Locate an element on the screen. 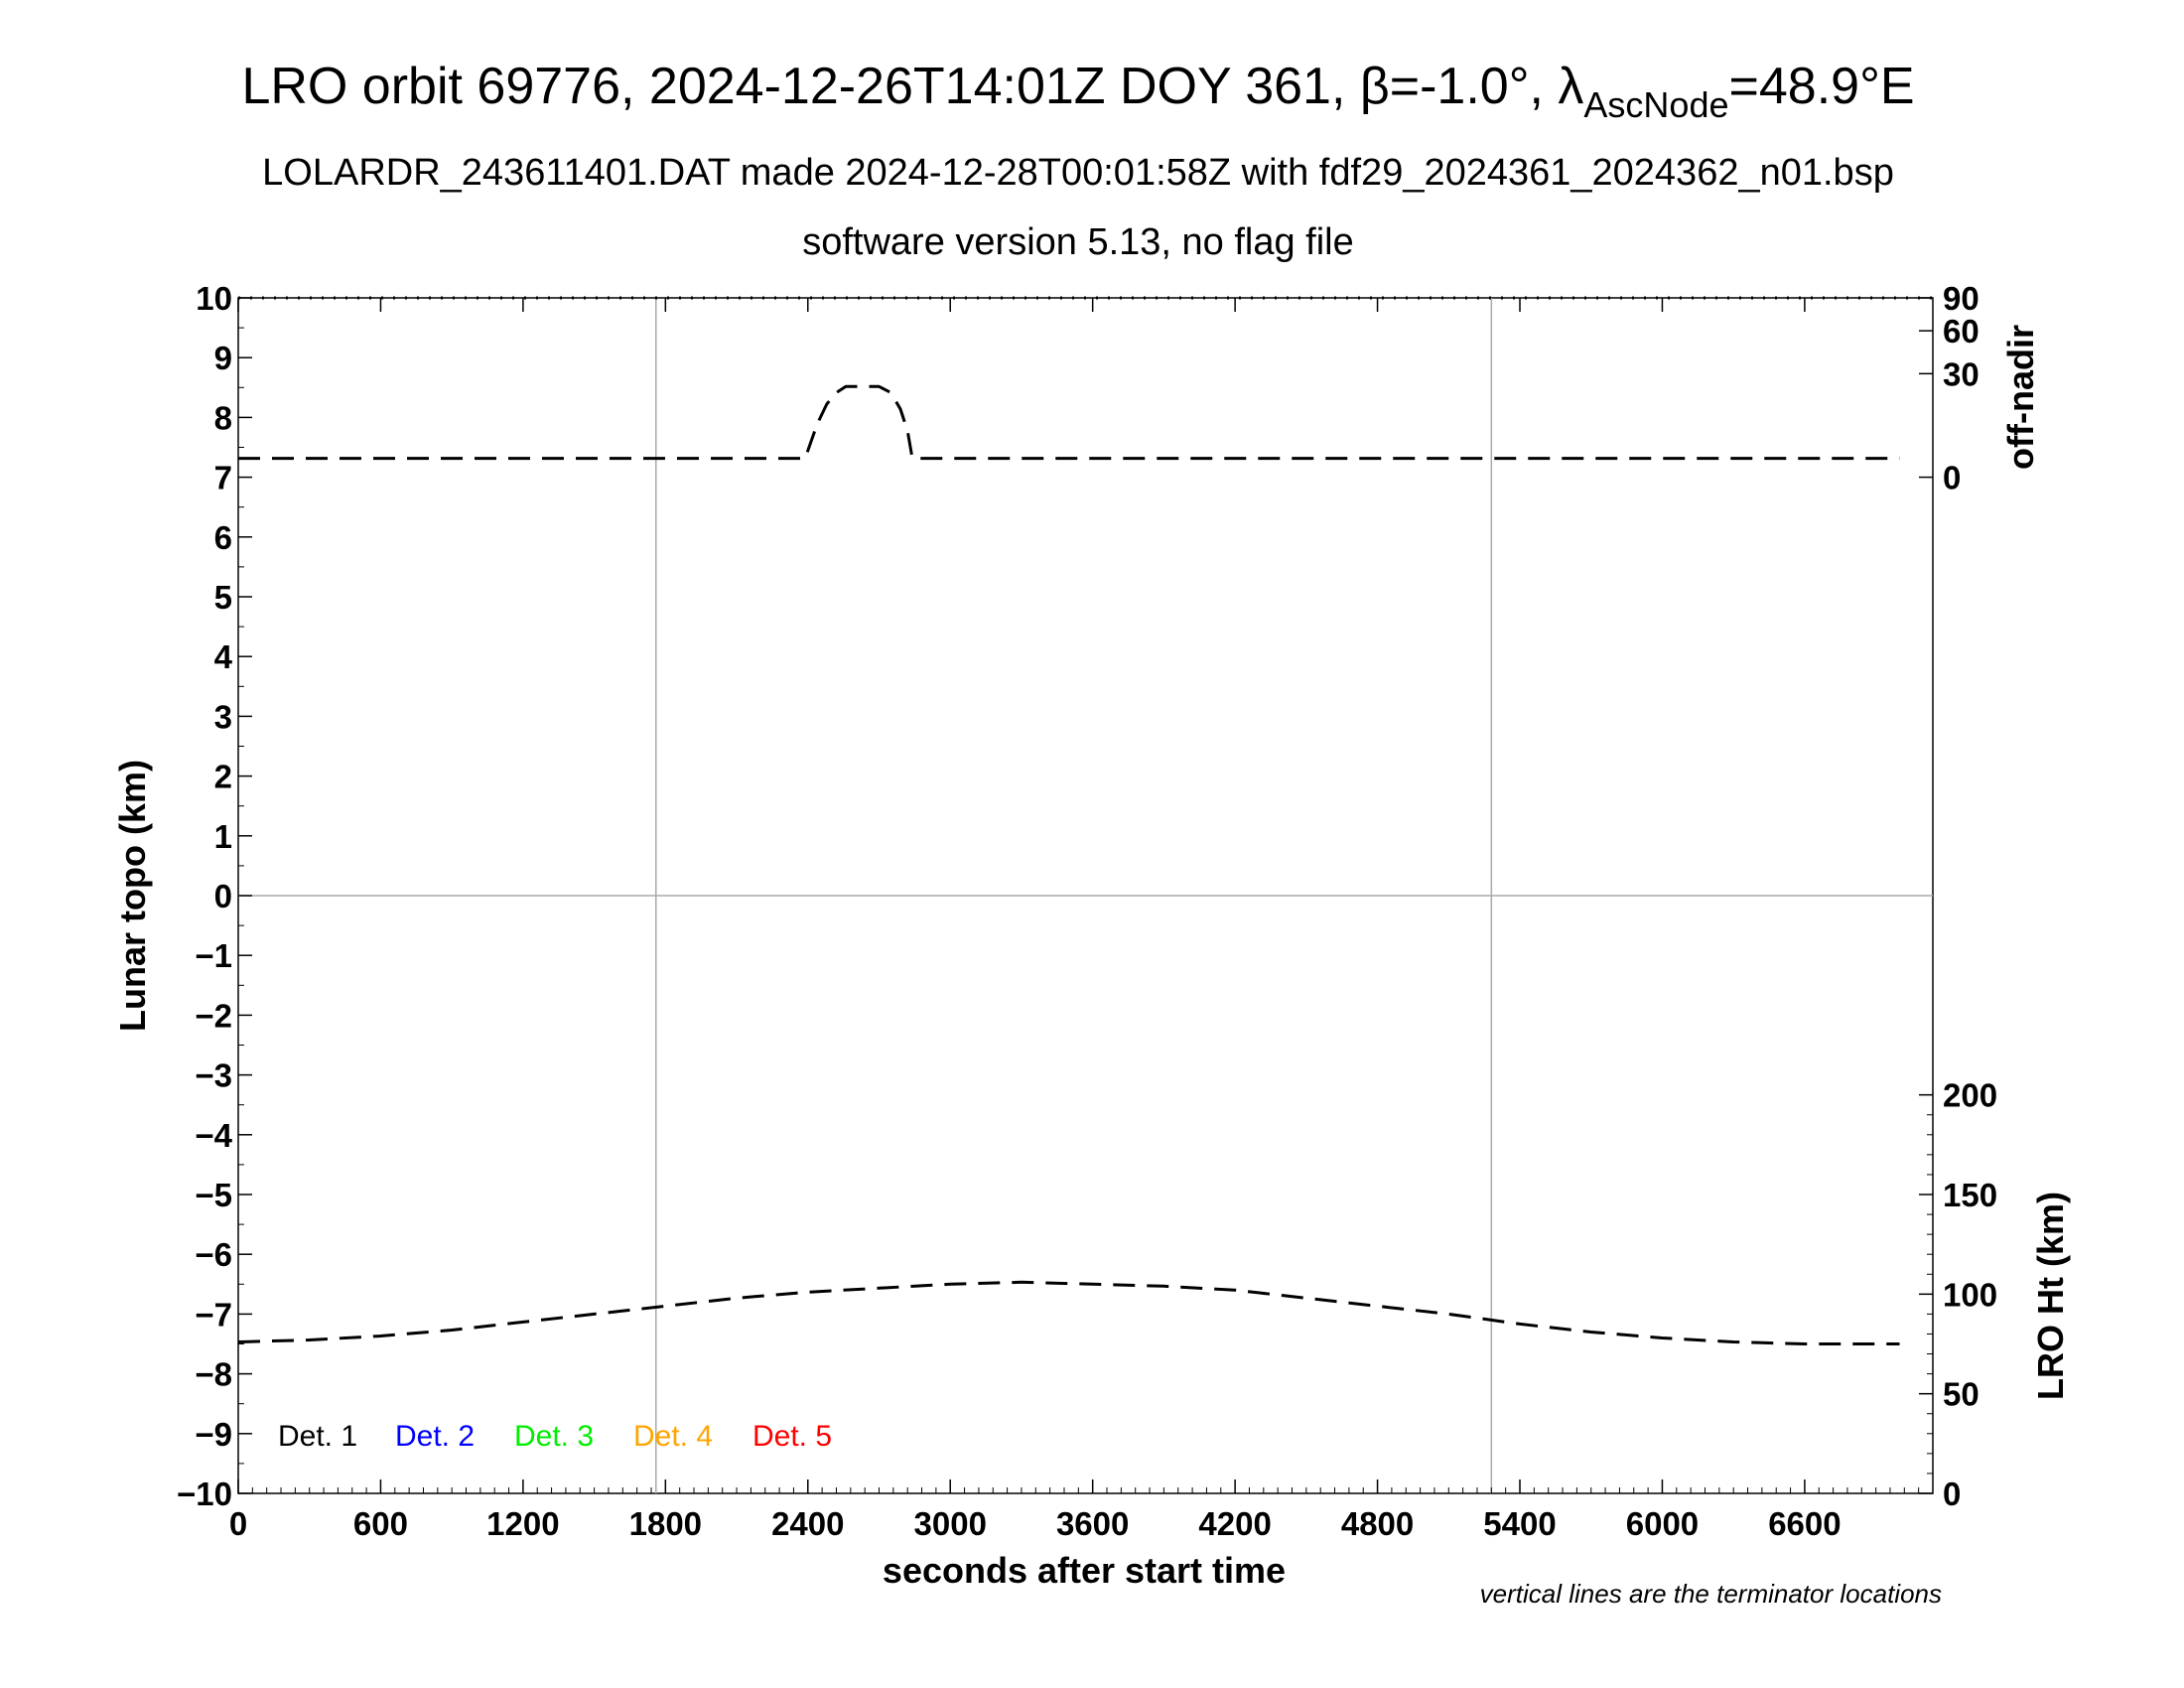 This screenshot has width=2184, height=1688. y-tick-label: 9 is located at coordinates (223, 358).